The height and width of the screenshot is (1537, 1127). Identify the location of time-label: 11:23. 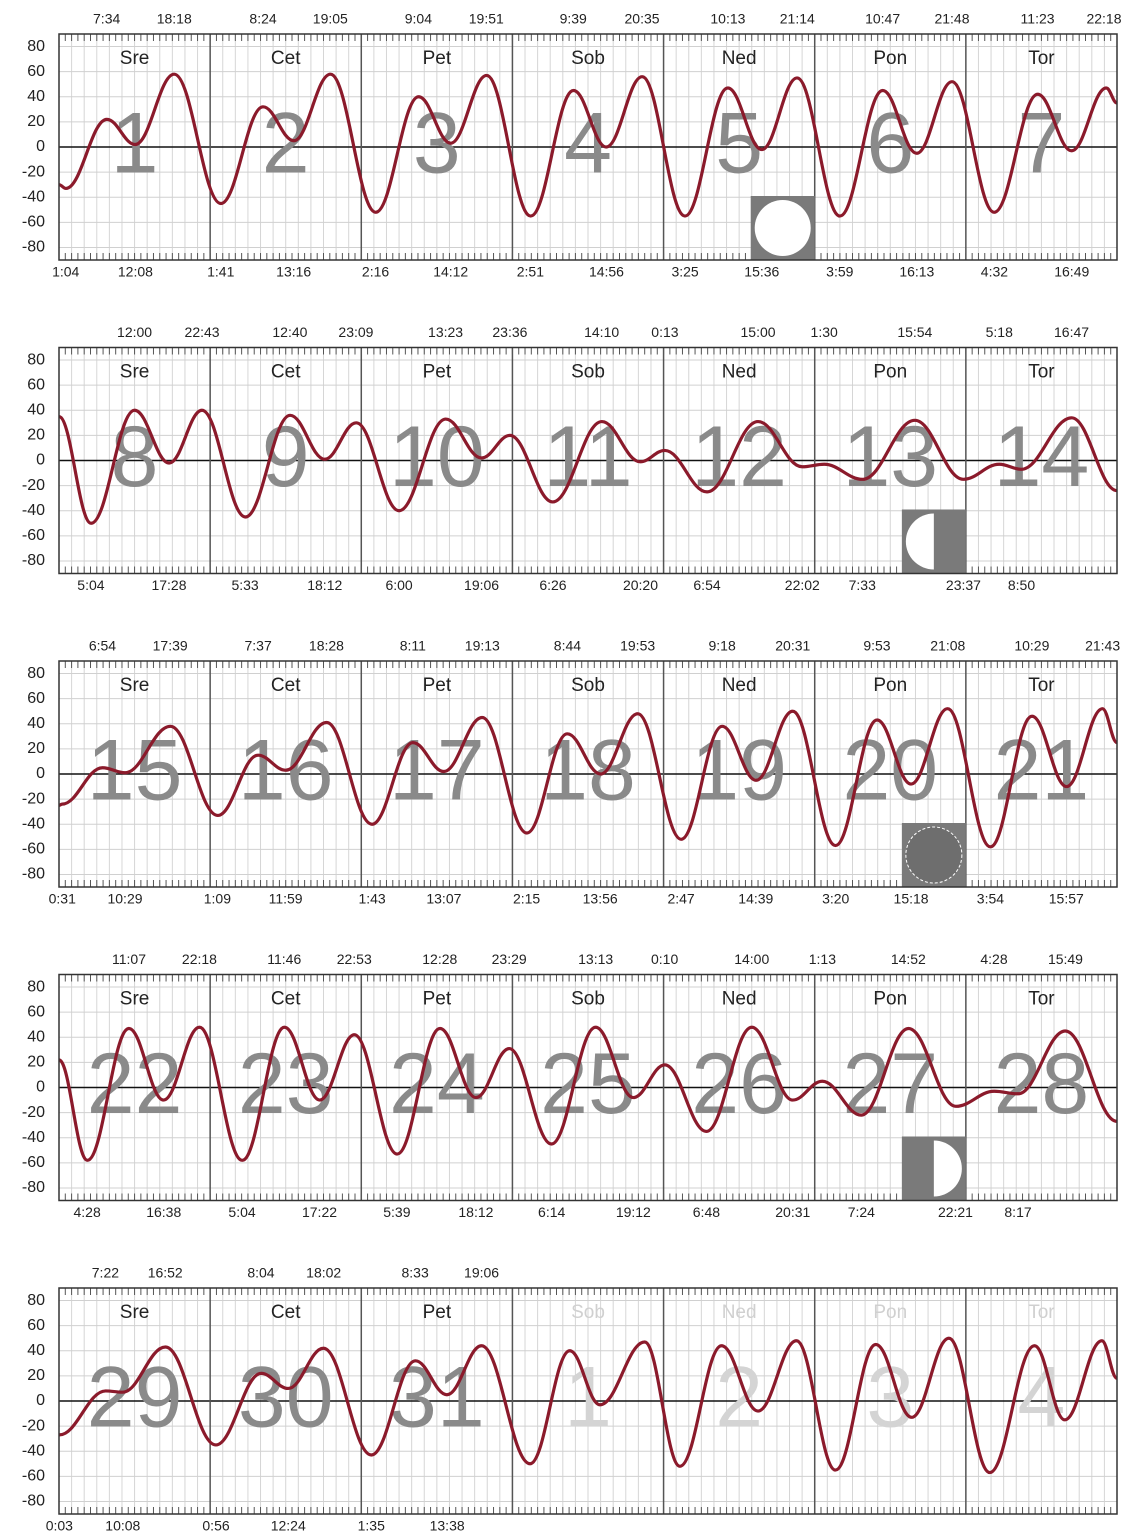
(1038, 19).